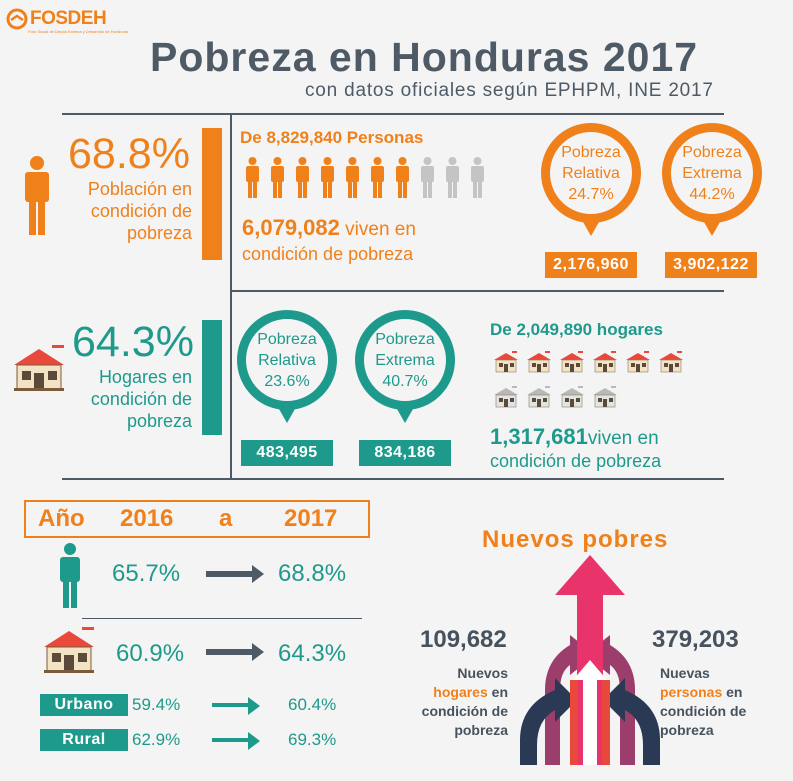 The width and height of the screenshot is (793, 781). I want to click on population-label: Población en condición de pobreza, so click(139, 211).